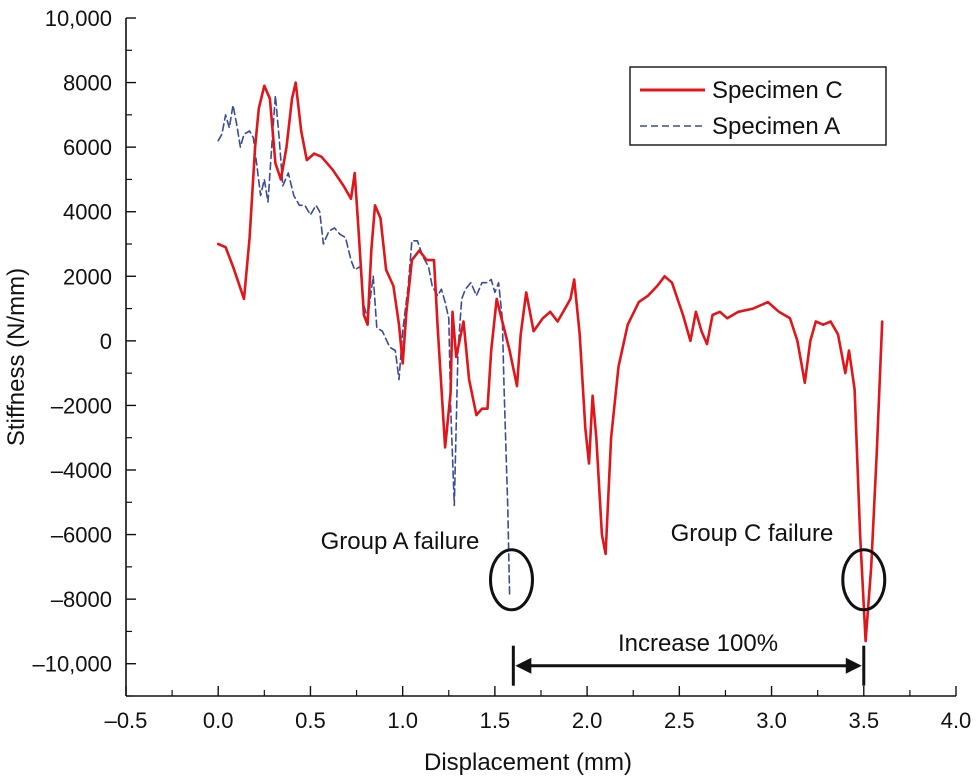  Describe the element at coordinates (853, 665) in the screenshot. I see `arrow-head-right` at that location.